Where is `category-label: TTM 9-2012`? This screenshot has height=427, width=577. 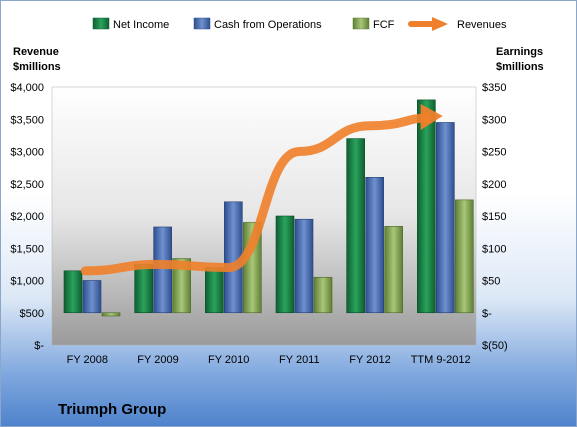 category-label: TTM 9-2012 is located at coordinates (441, 360).